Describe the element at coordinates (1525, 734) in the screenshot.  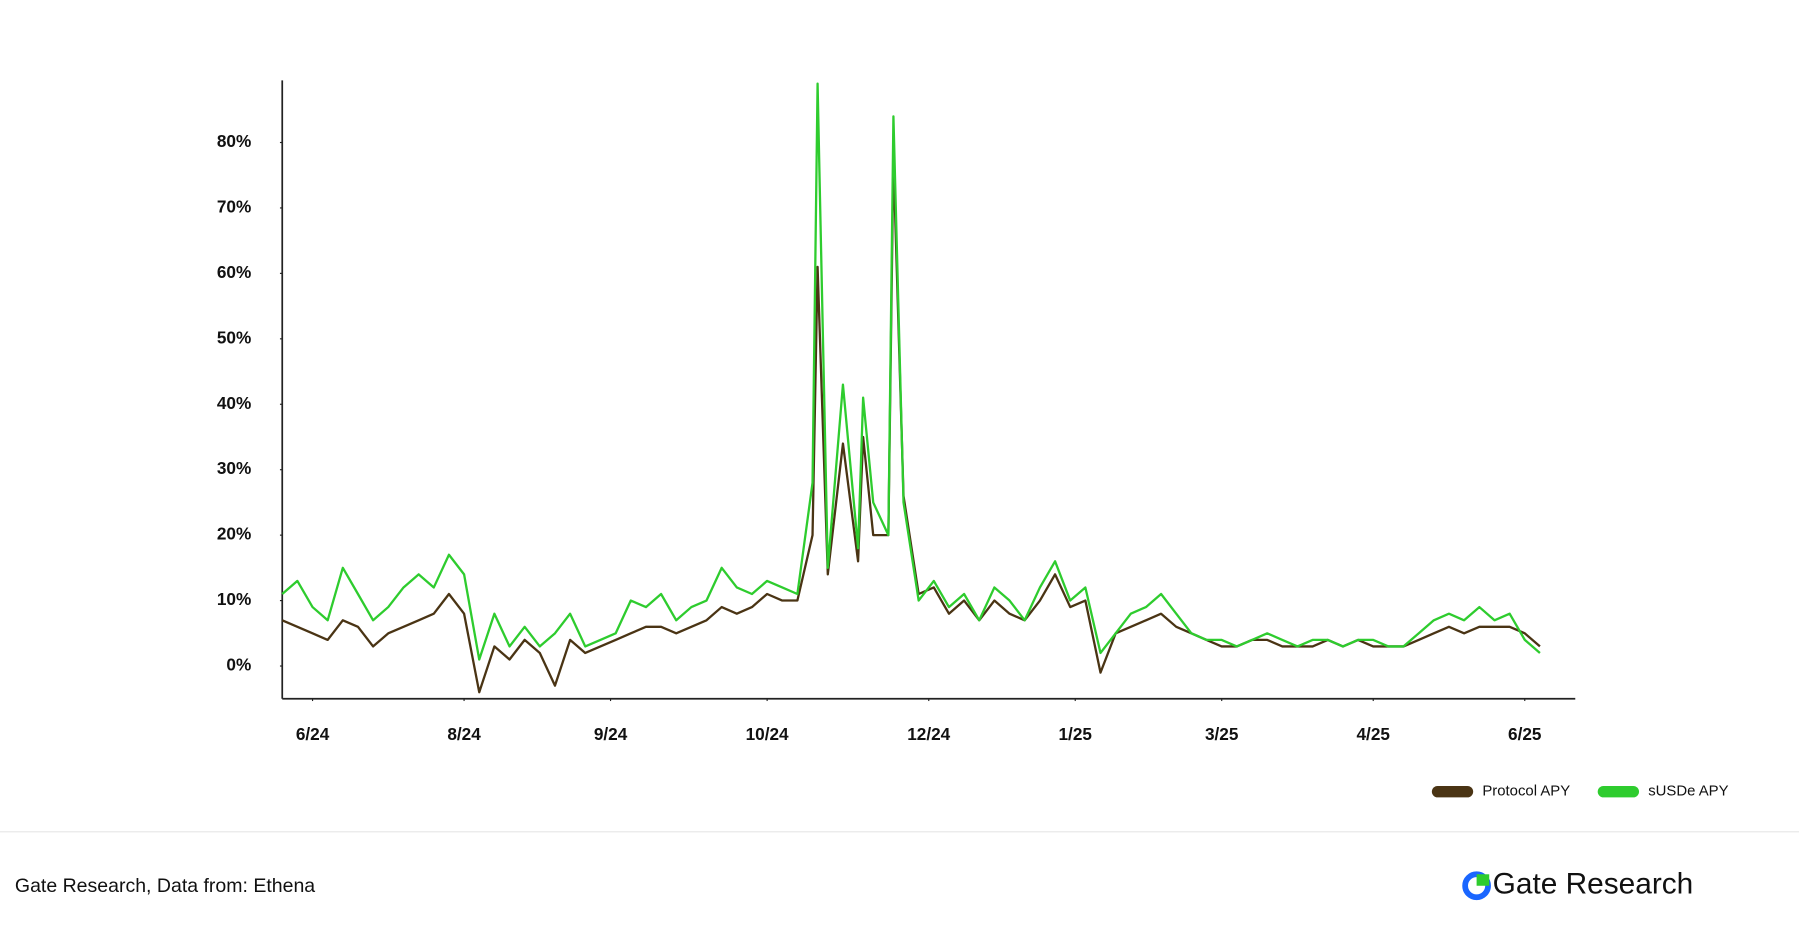
I see `x-tick-label: 6/25` at that location.